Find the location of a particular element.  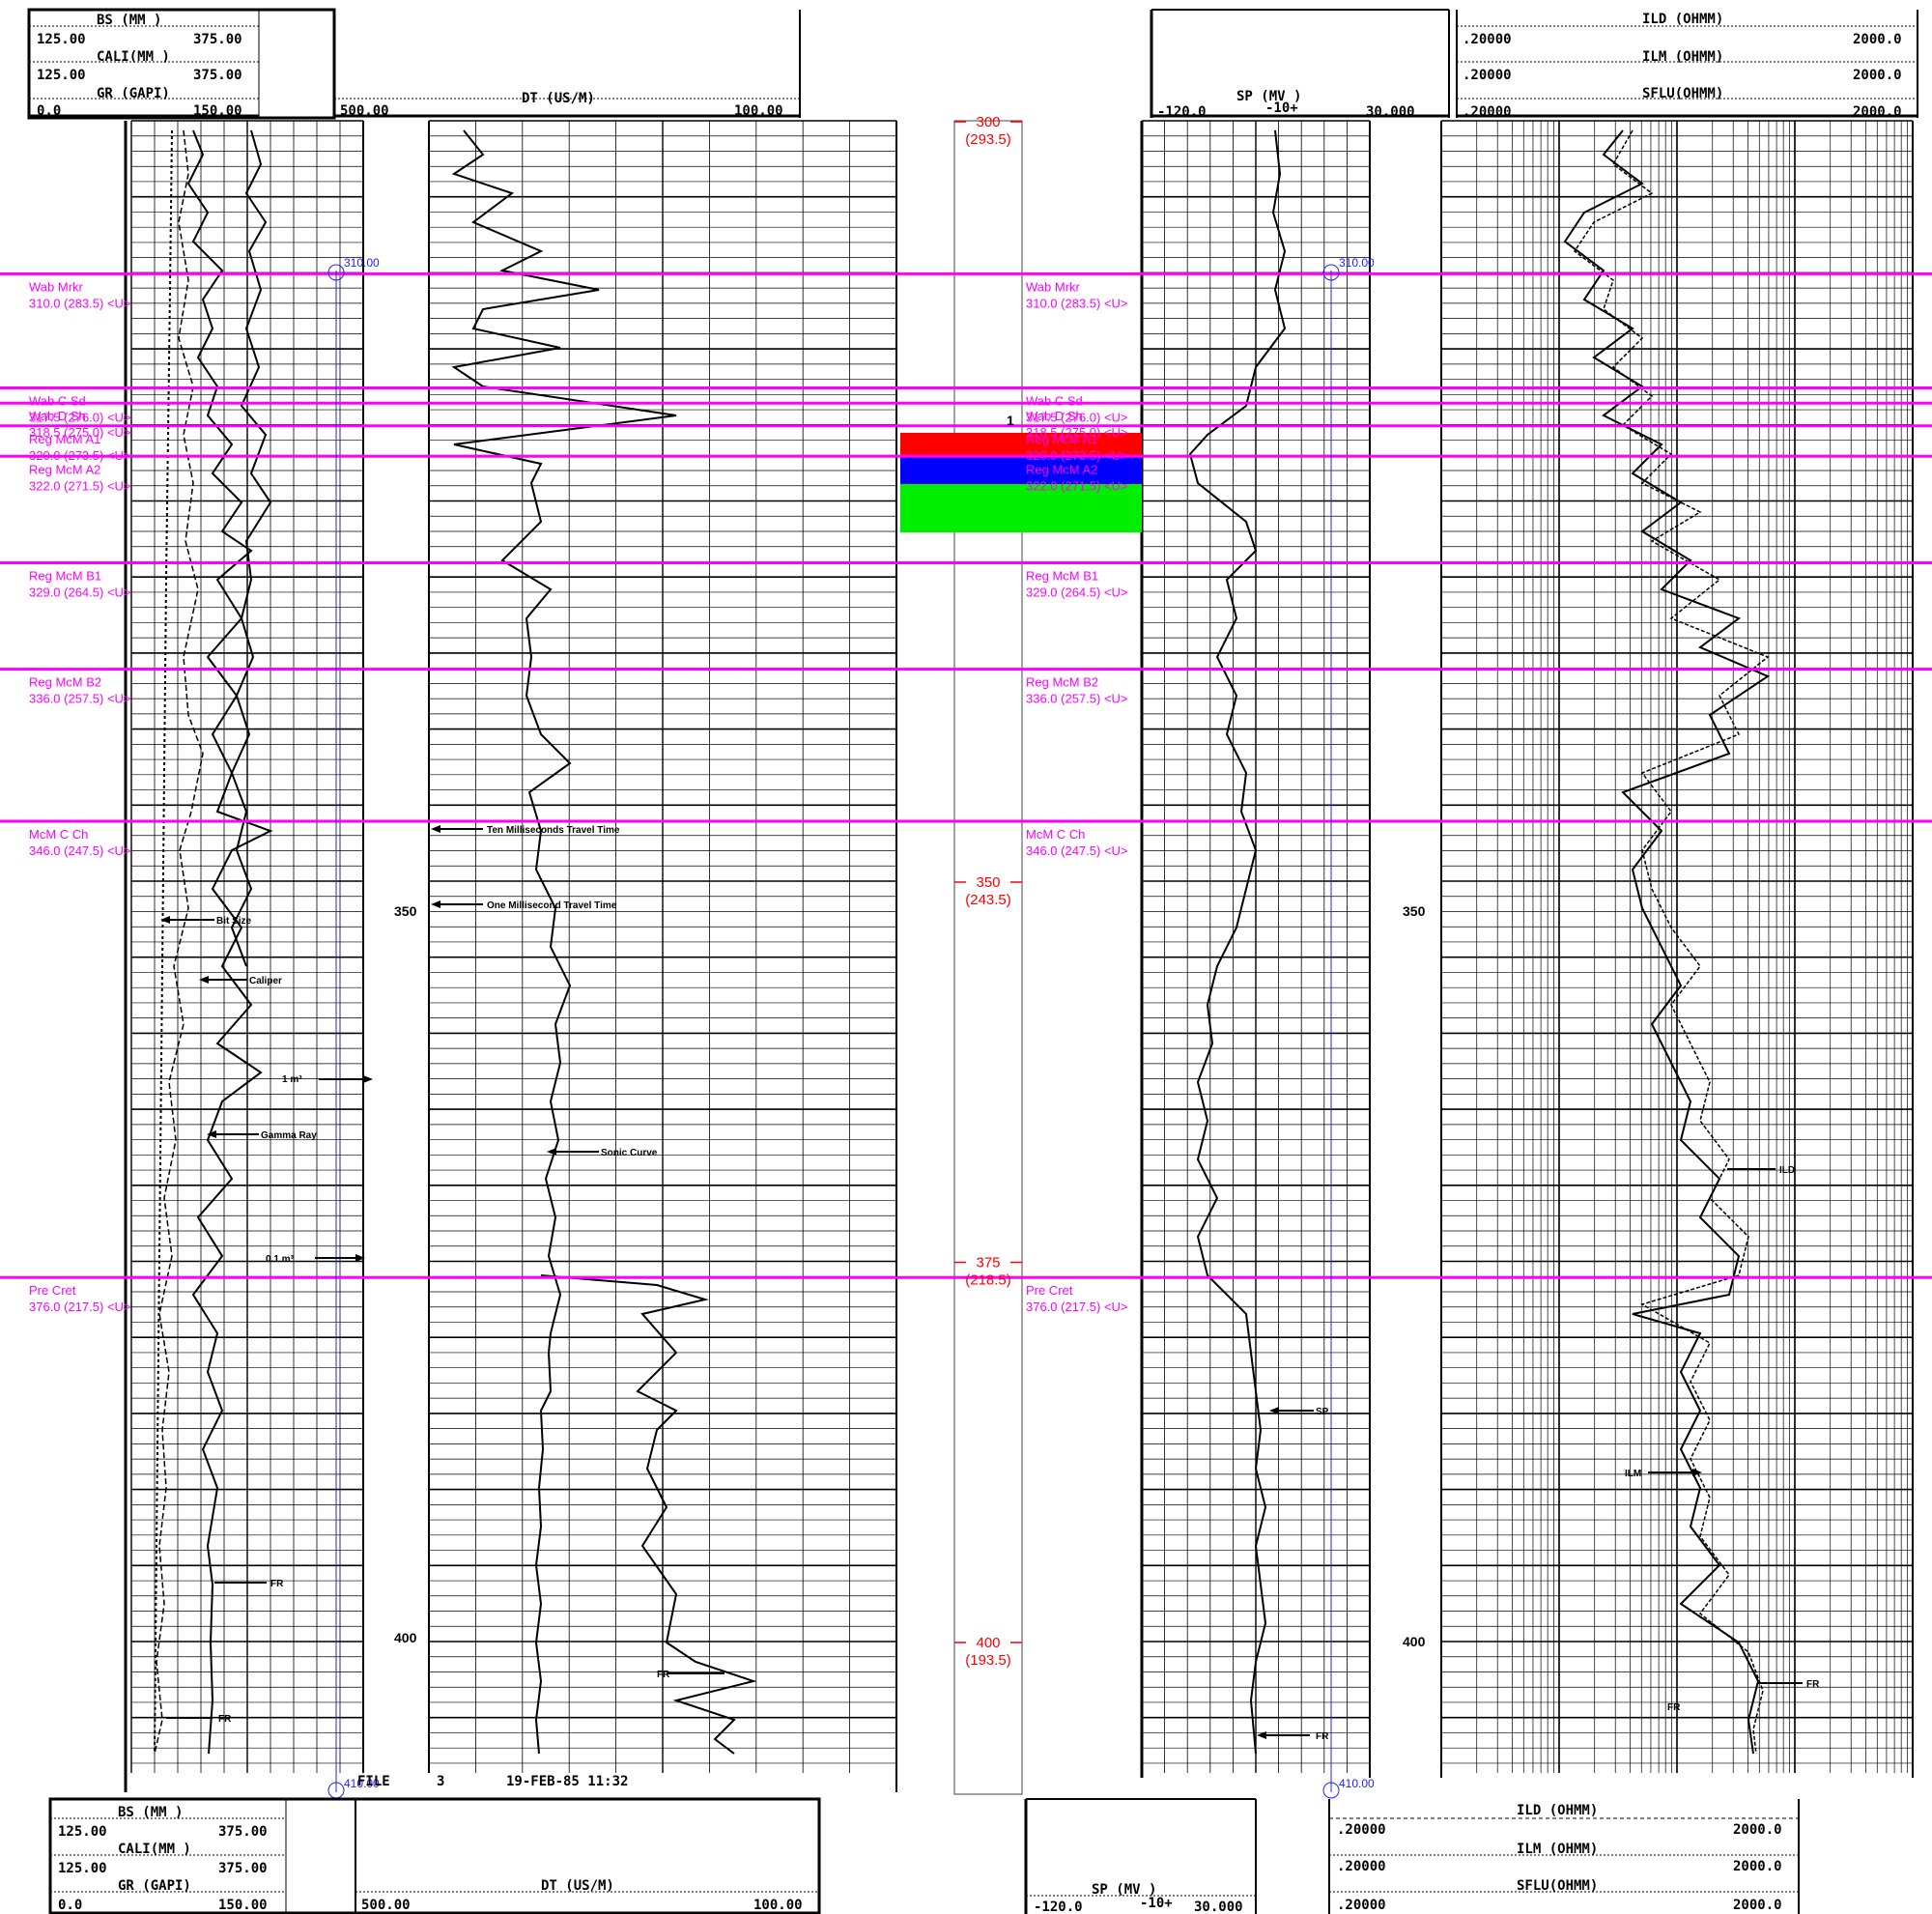

header-cali-min: 125.00 is located at coordinates (61, 75).